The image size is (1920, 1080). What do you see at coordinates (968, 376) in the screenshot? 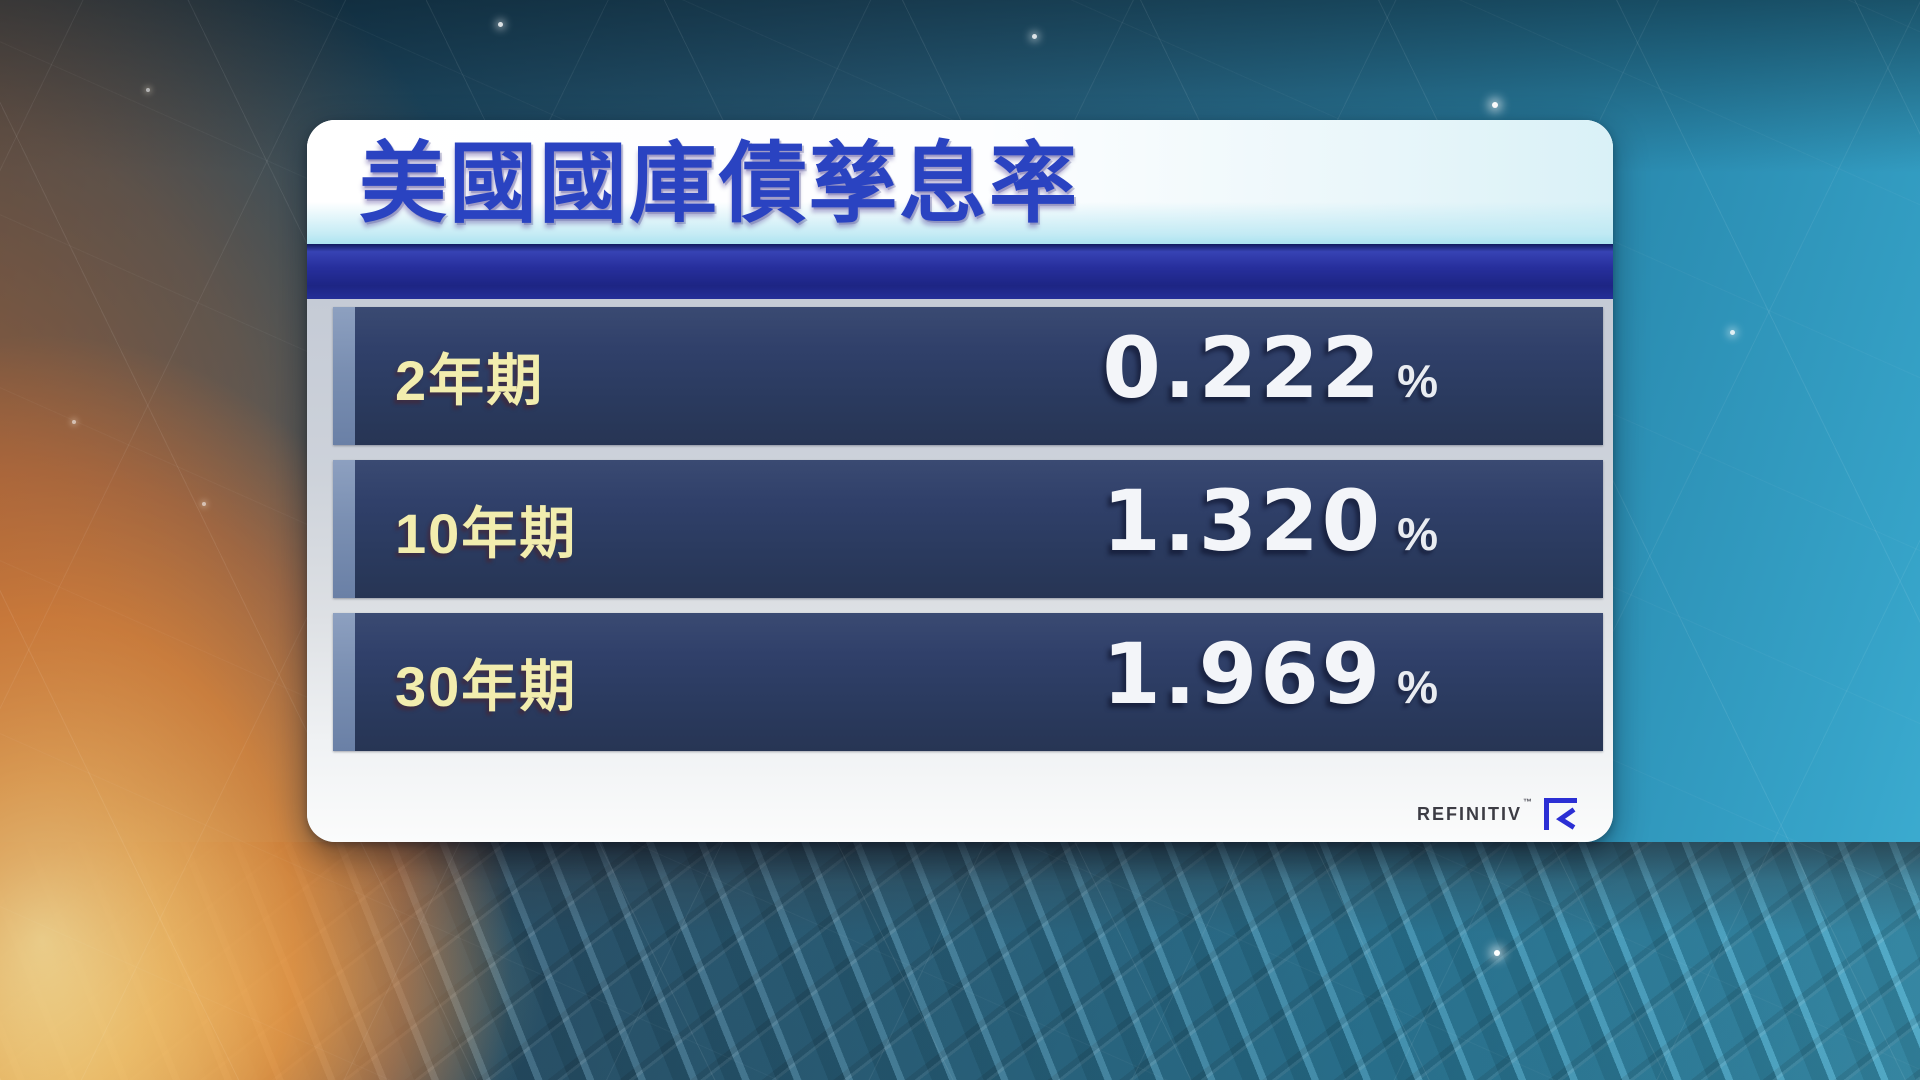
I see `table-row: 2年期 0.222 %` at bounding box center [968, 376].